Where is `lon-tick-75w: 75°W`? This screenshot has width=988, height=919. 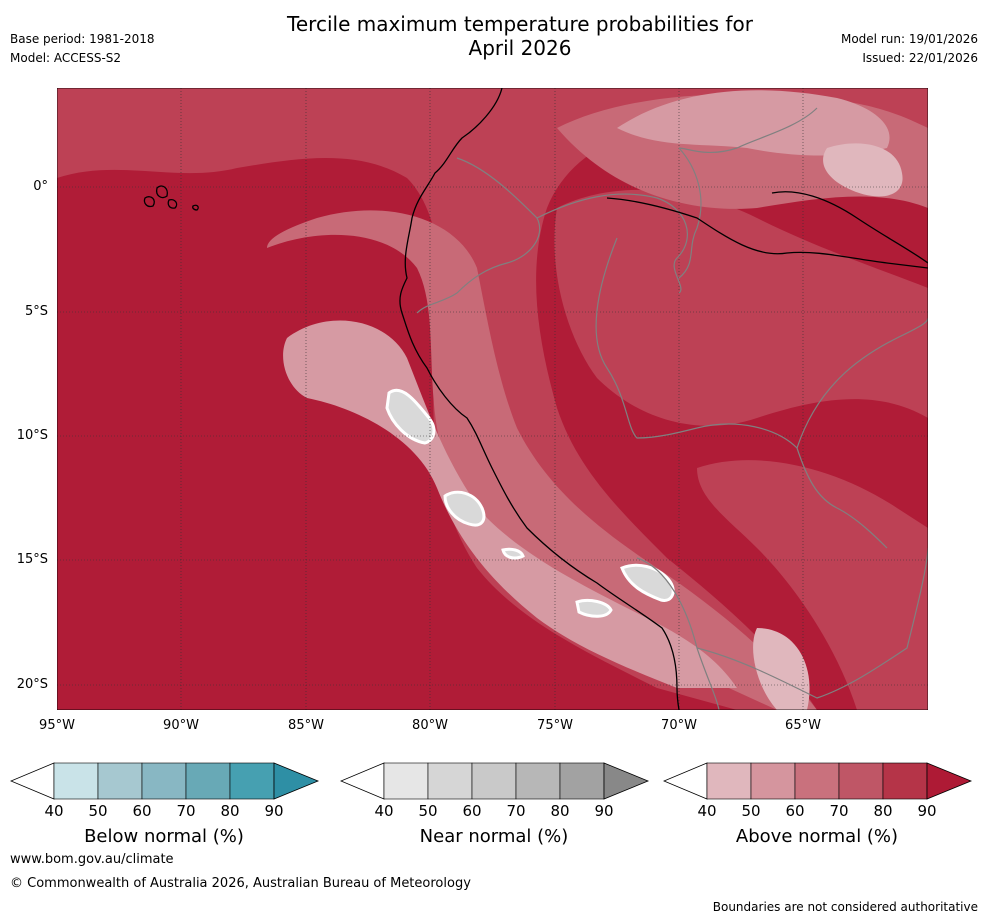 lon-tick-75w: 75°W is located at coordinates (555, 725).